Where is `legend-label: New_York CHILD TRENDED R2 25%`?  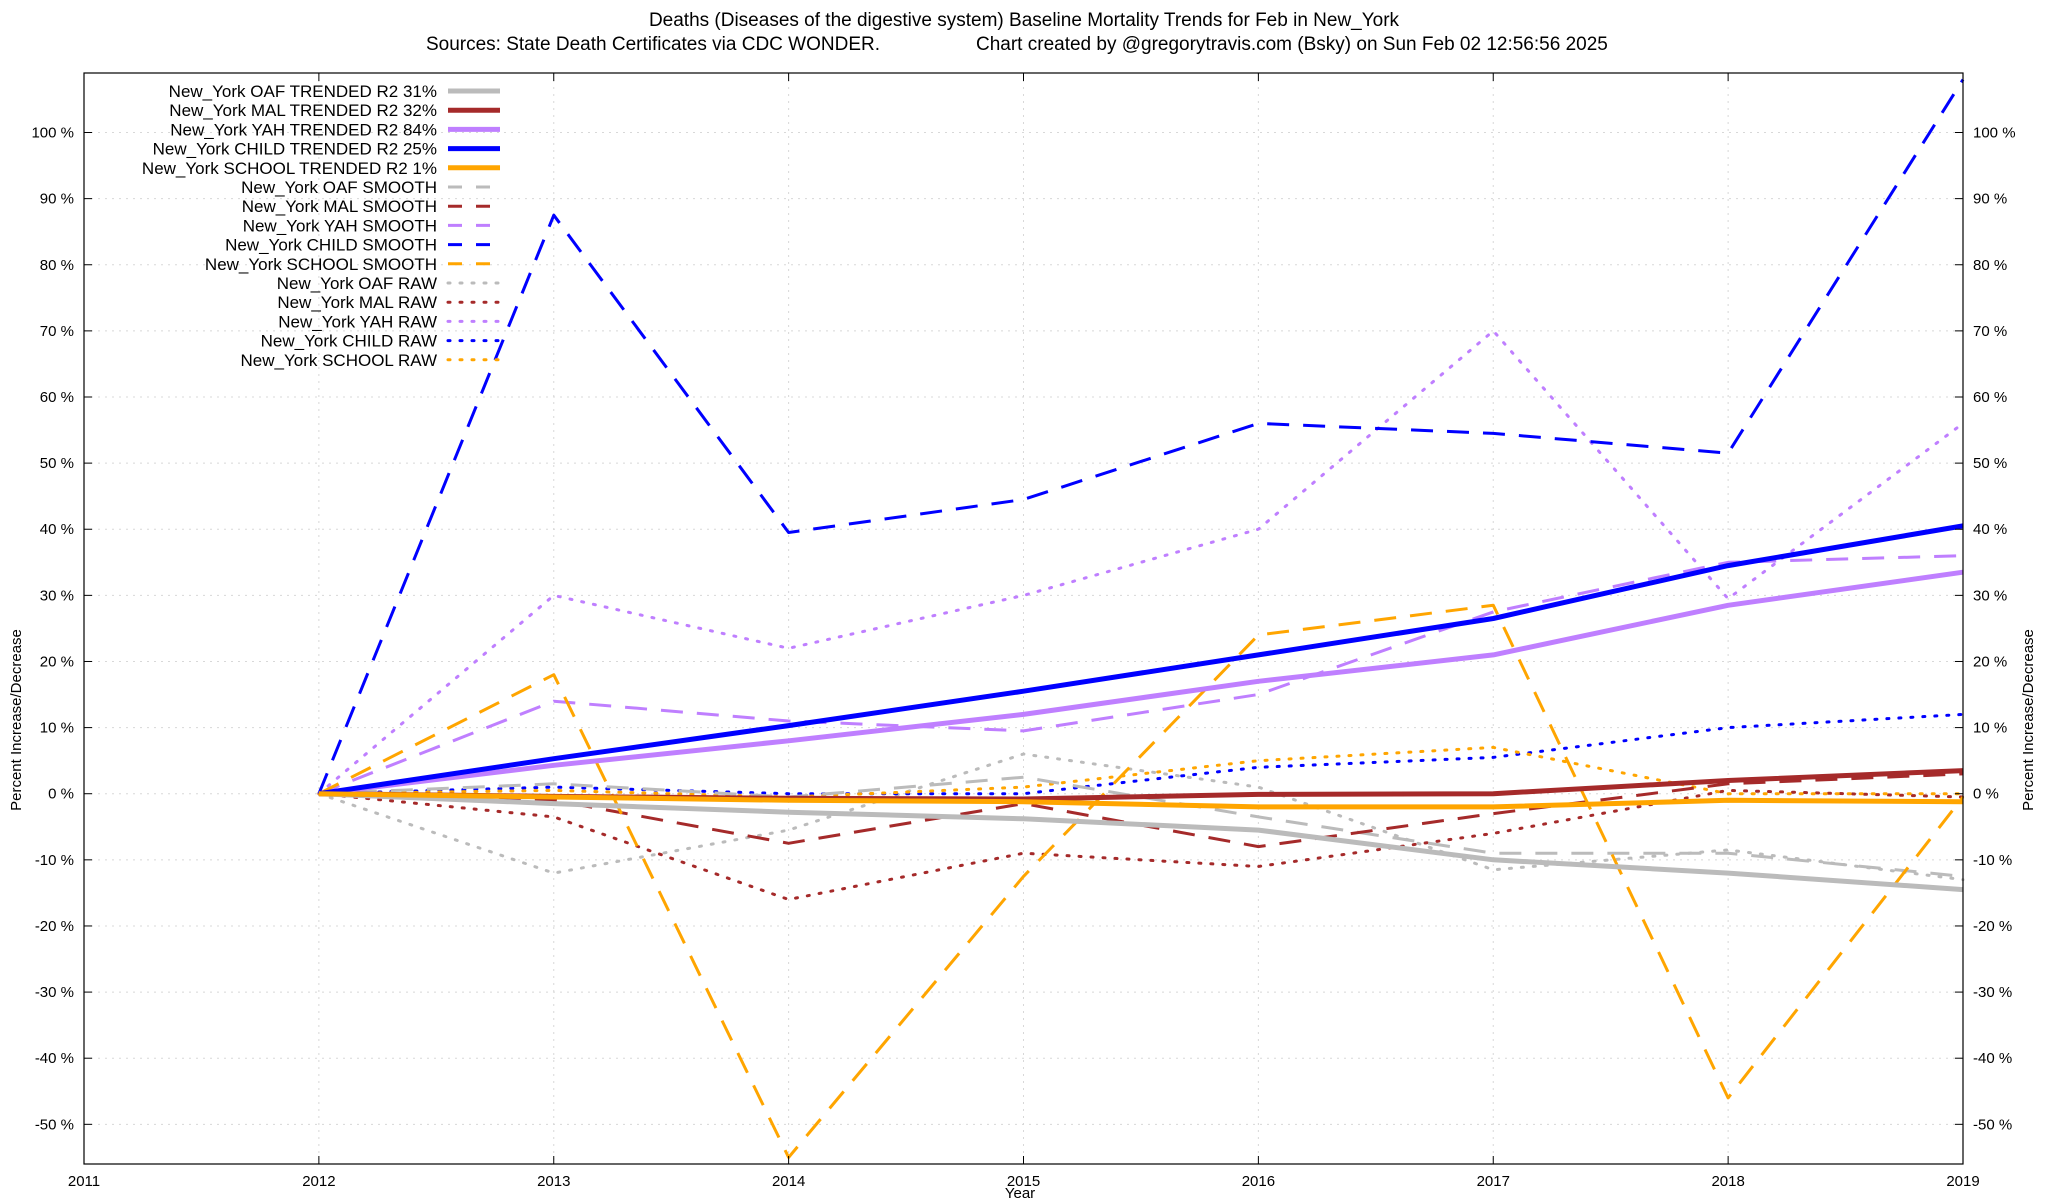
legend-label: New_York CHILD TRENDED R2 25% is located at coordinates (295, 149).